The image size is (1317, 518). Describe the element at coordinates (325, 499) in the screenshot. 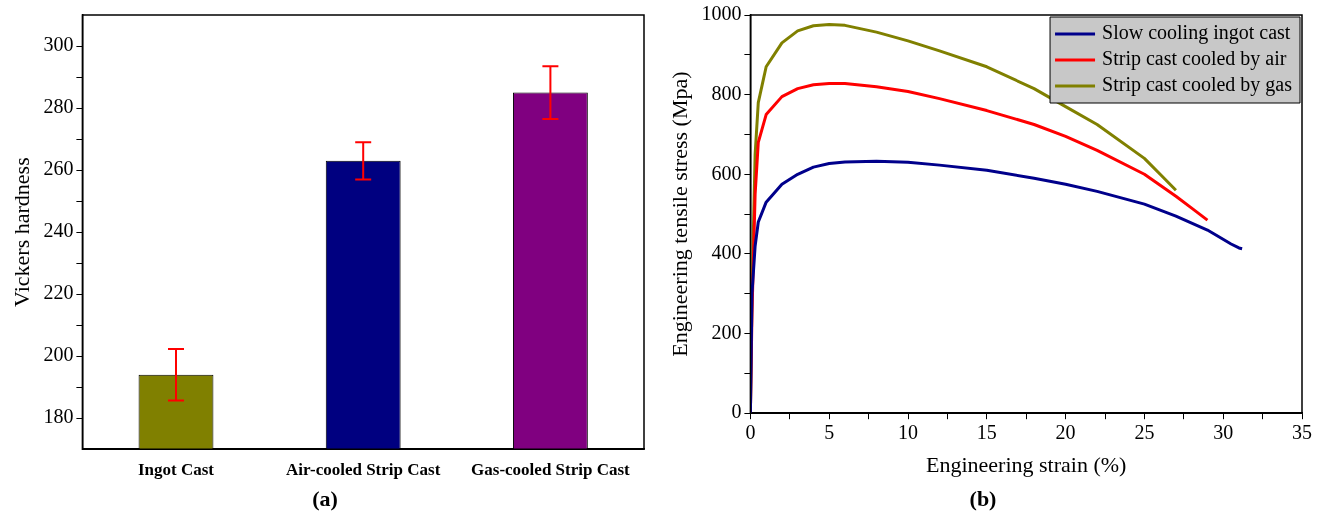

I see `text: (a)` at that location.